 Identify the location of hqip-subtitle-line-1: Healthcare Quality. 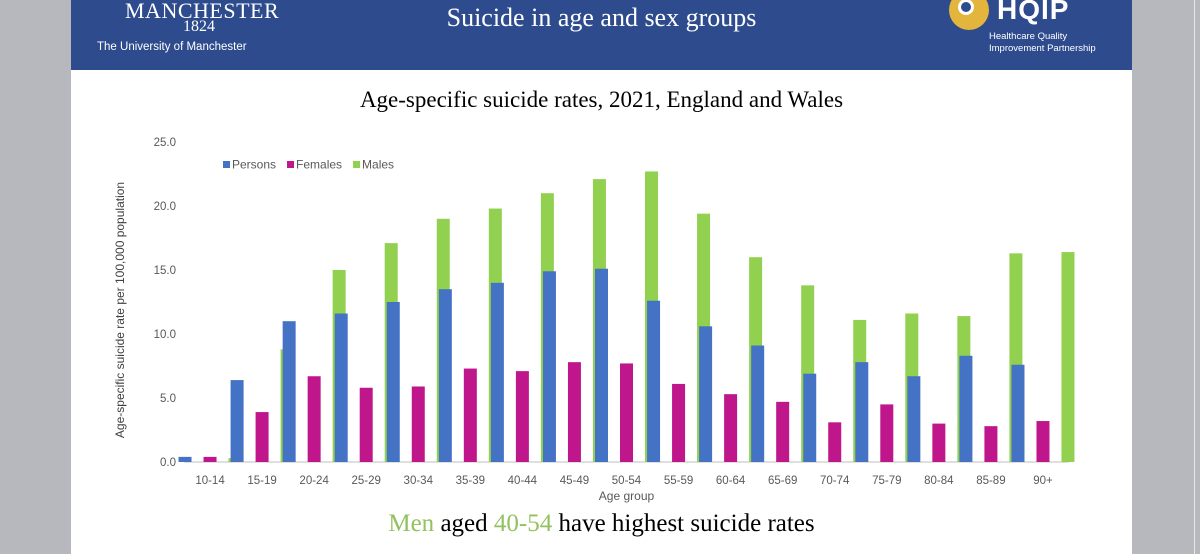
(1028, 36).